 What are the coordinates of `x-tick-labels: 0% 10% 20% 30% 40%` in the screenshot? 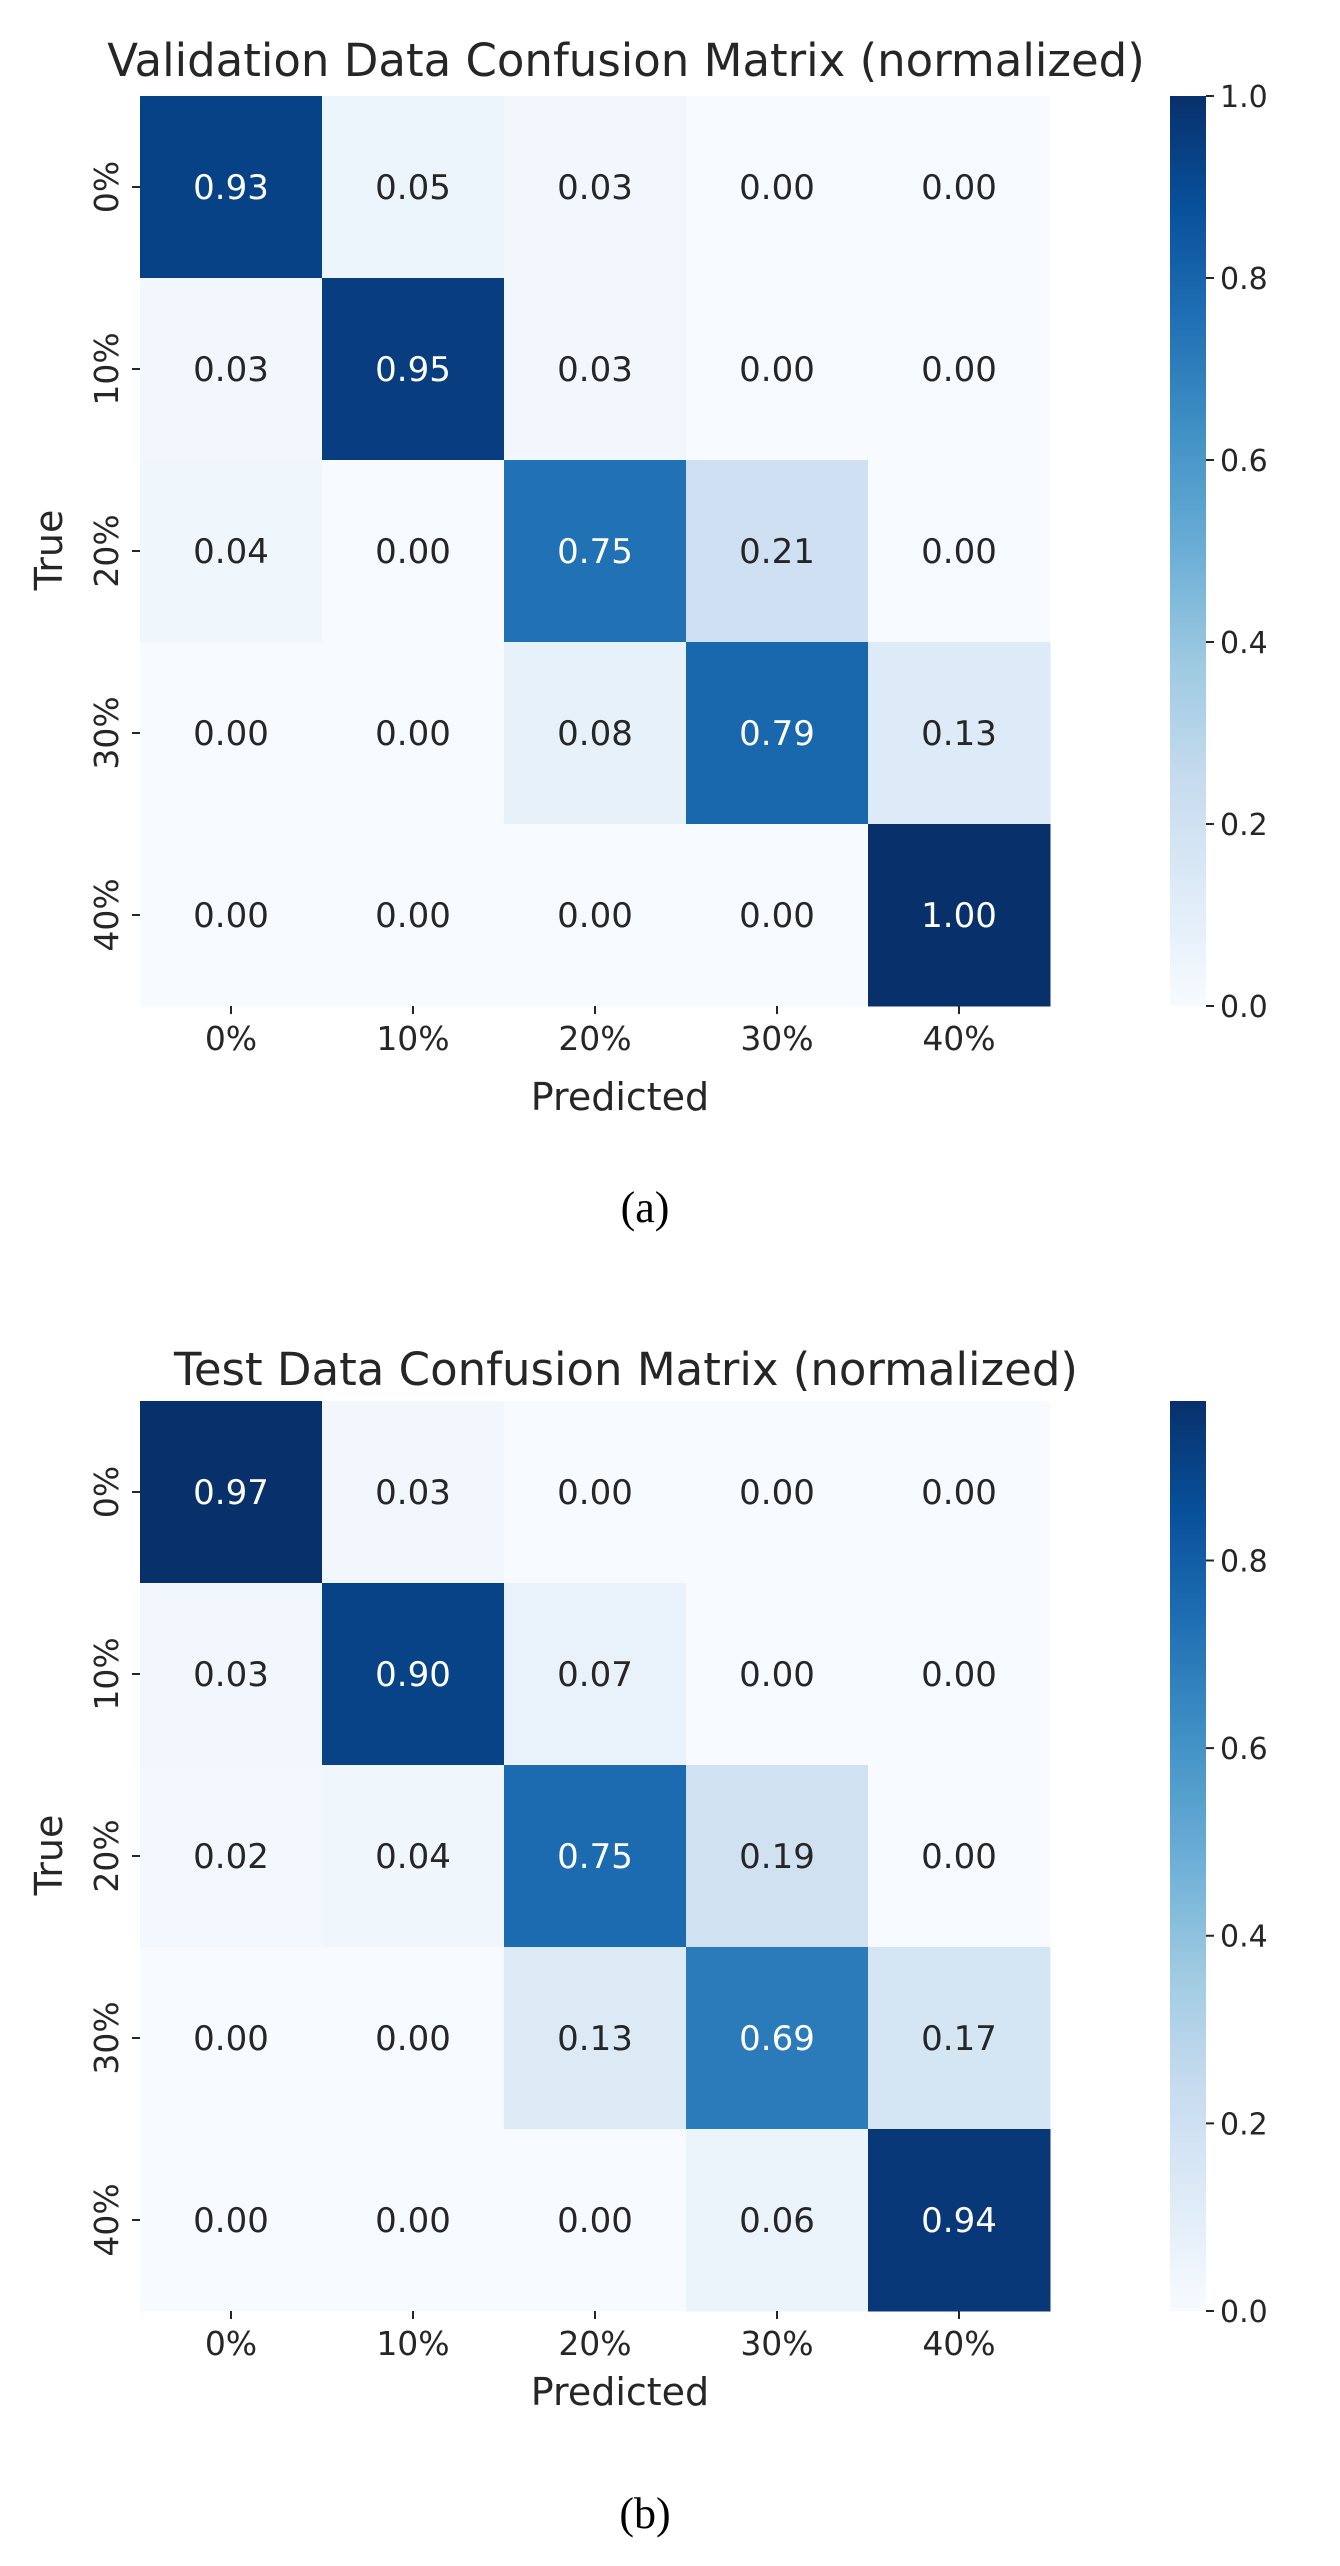 It's located at (600, 1032).